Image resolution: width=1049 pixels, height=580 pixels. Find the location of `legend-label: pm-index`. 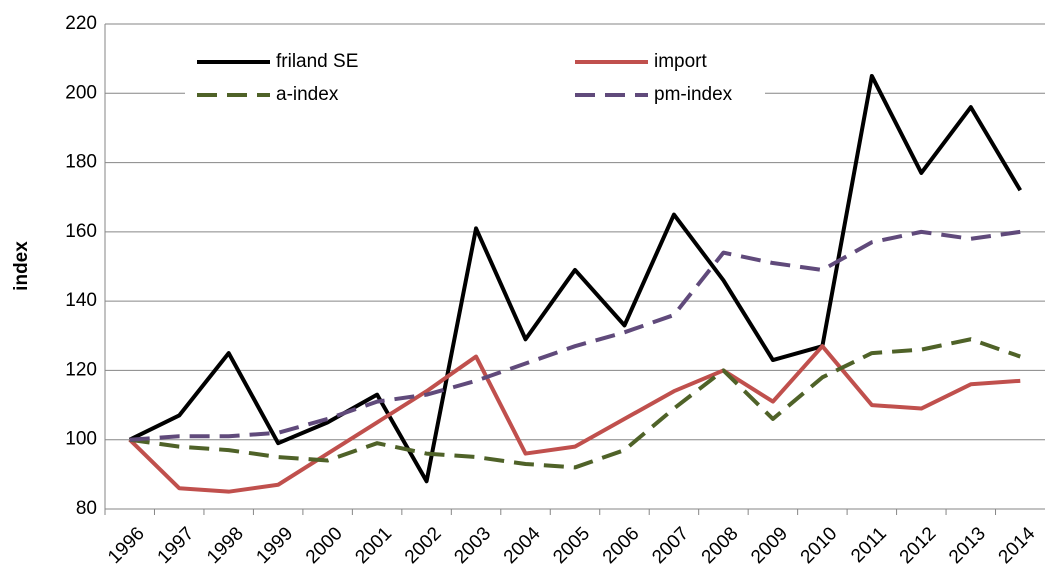

legend-label: pm-index is located at coordinates (693, 94).